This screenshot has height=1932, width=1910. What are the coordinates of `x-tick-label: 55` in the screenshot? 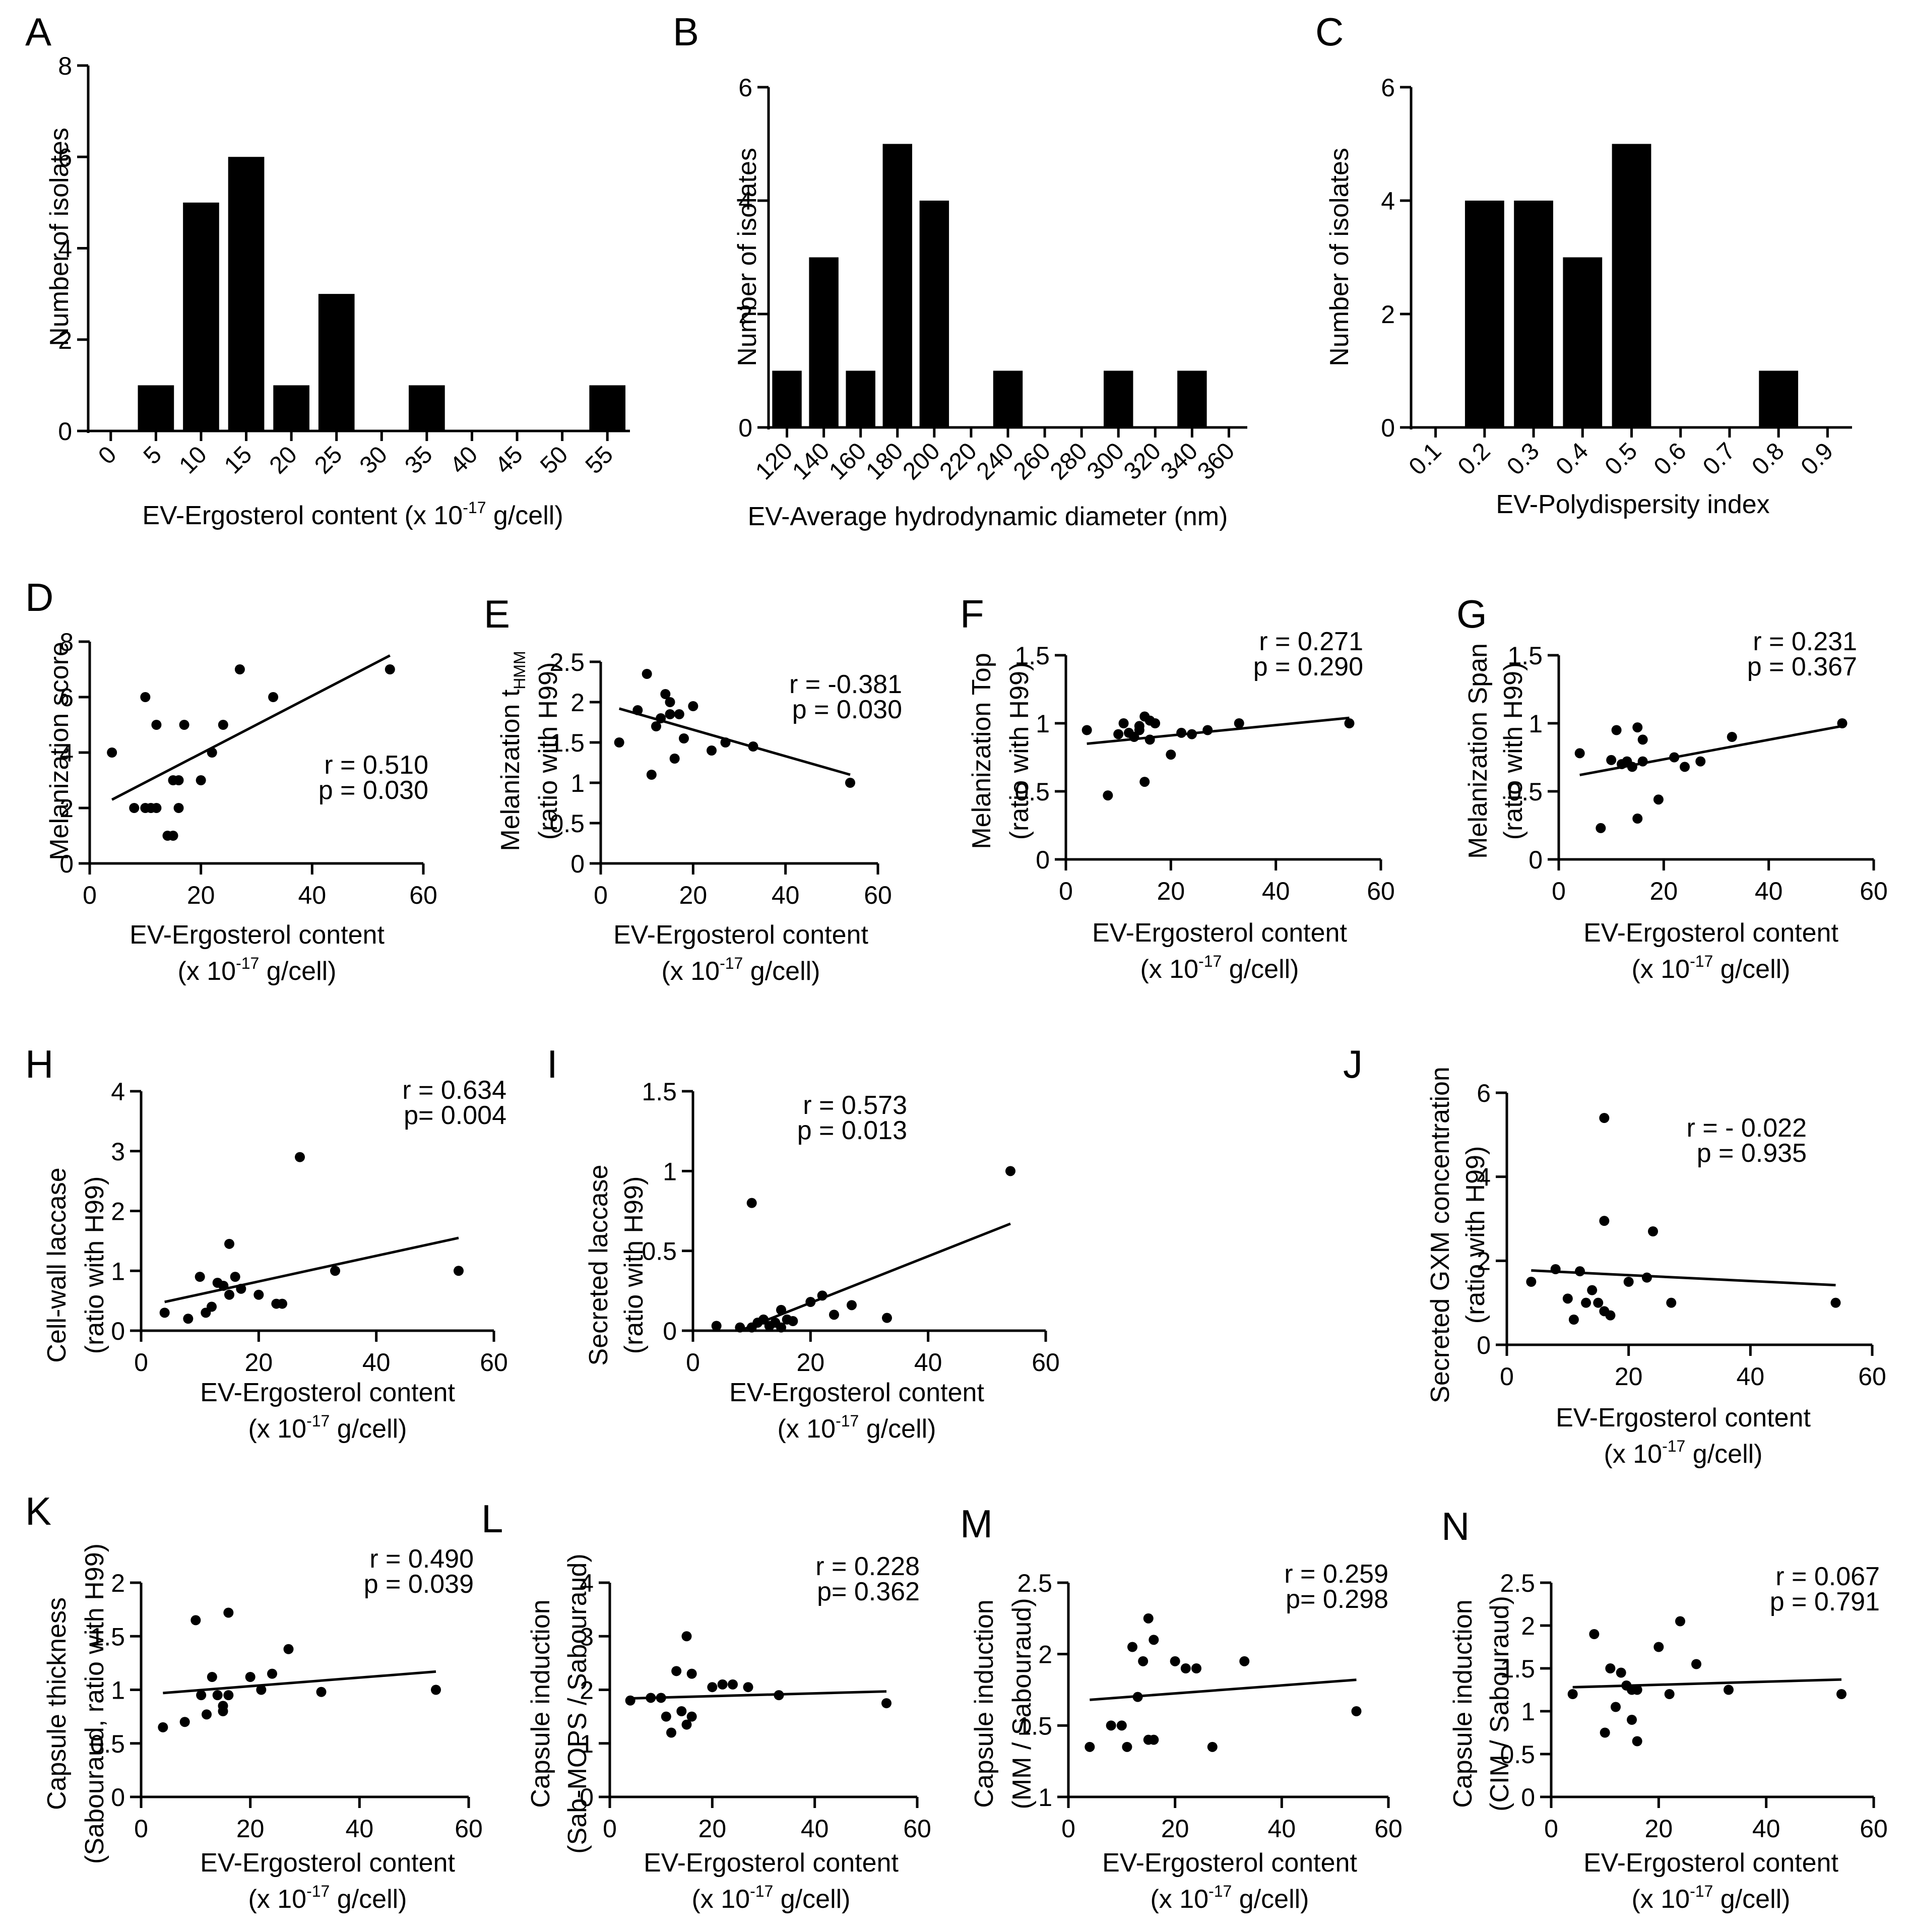 It's located at (599, 460).